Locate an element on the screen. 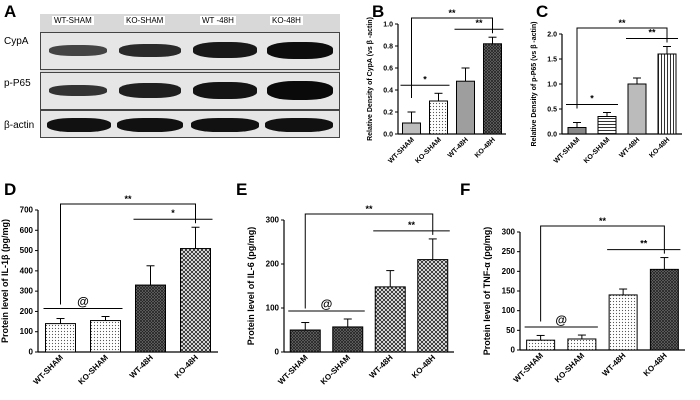 This screenshot has height=400, width=700. blot-lane-label: WT-SHAM is located at coordinates (73, 20).